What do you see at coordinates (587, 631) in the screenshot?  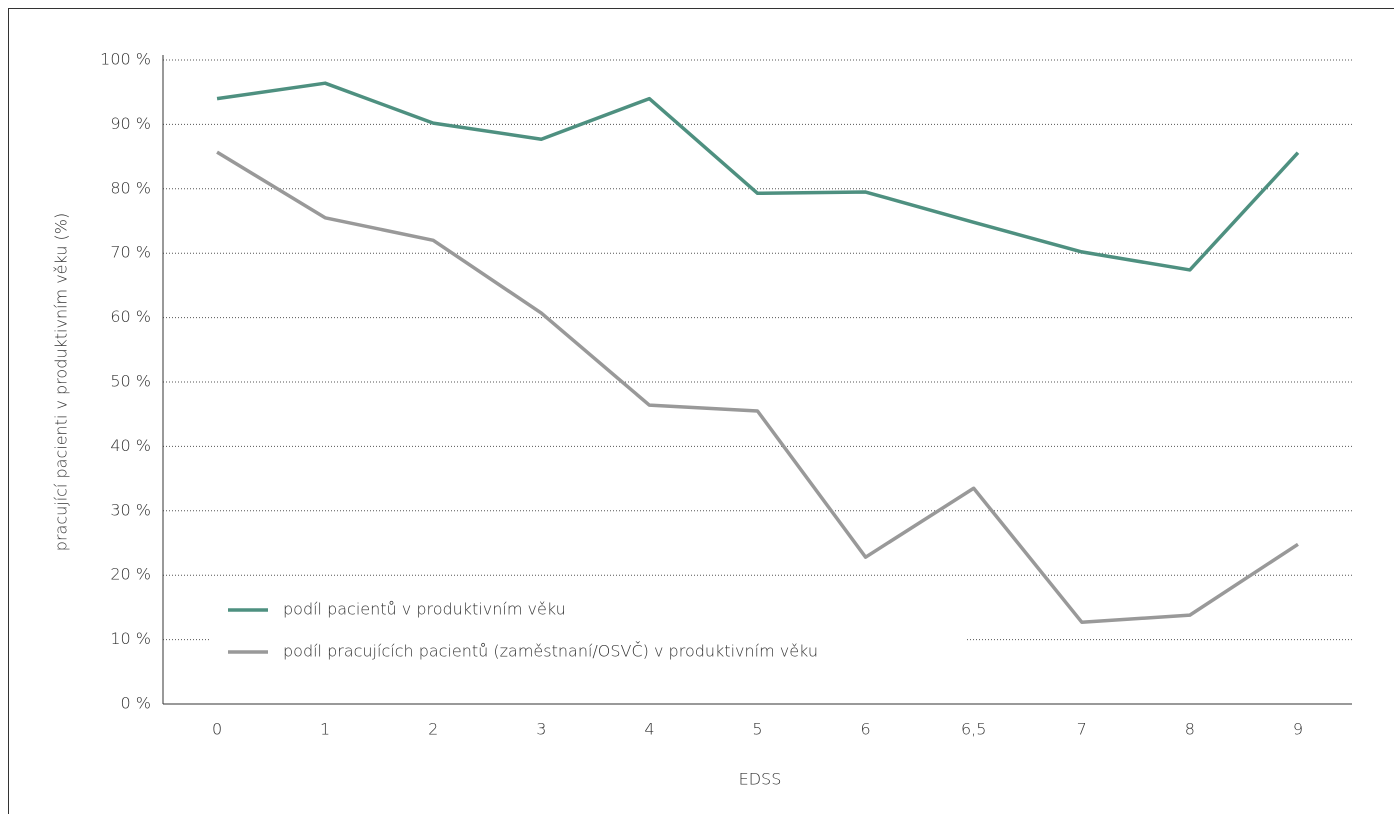 I see `legend-box` at bounding box center [587, 631].